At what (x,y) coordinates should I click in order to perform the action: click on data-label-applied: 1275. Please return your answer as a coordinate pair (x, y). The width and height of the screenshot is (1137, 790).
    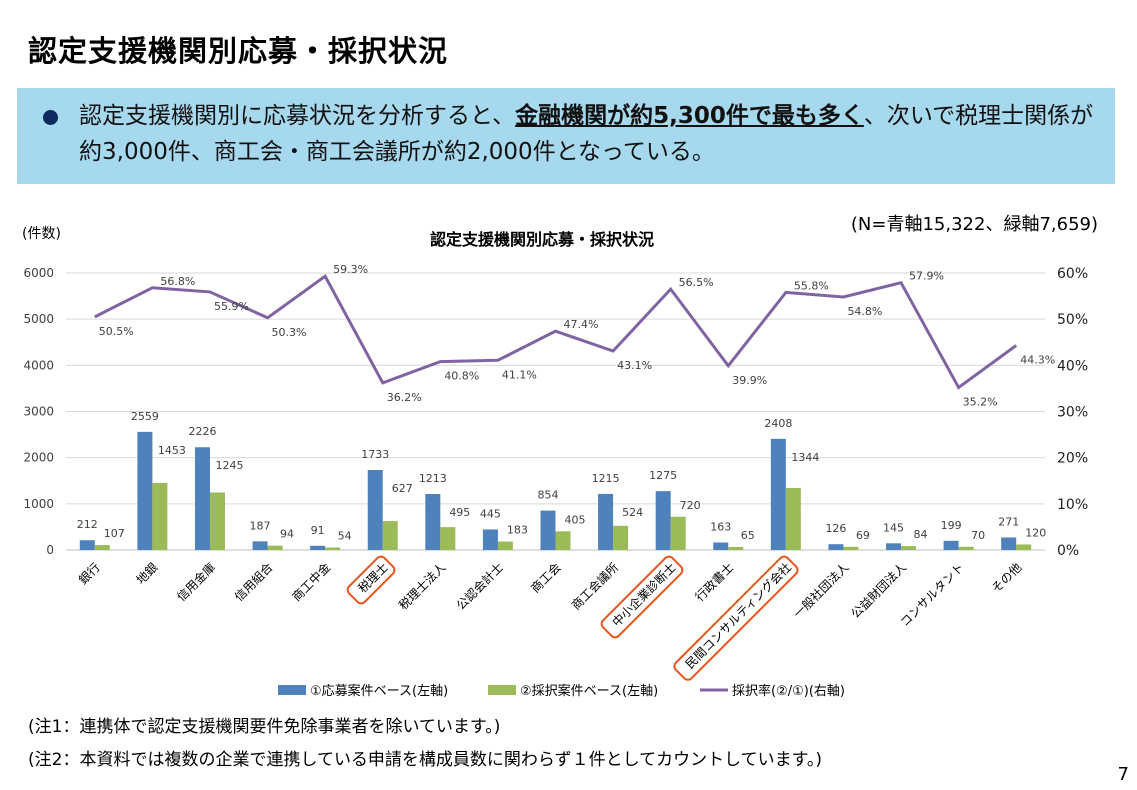
    Looking at the image, I should click on (663, 475).